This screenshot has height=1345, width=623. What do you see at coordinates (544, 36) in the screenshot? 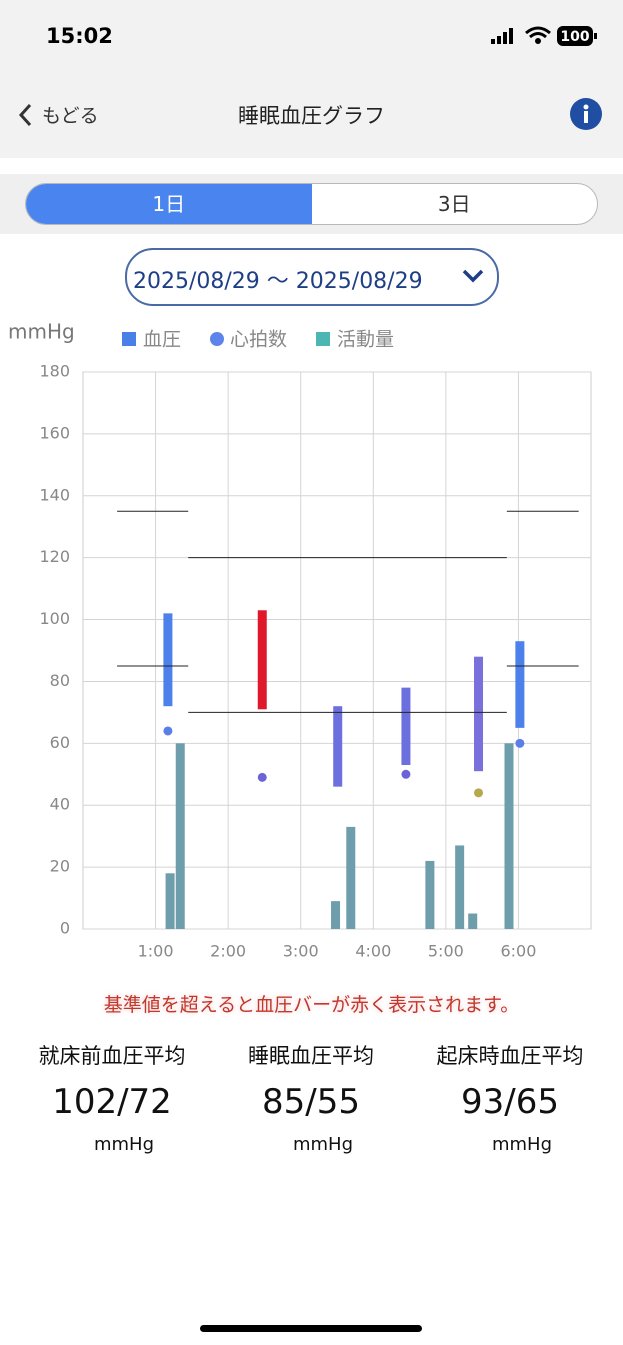
I see `status-icons: 100` at bounding box center [544, 36].